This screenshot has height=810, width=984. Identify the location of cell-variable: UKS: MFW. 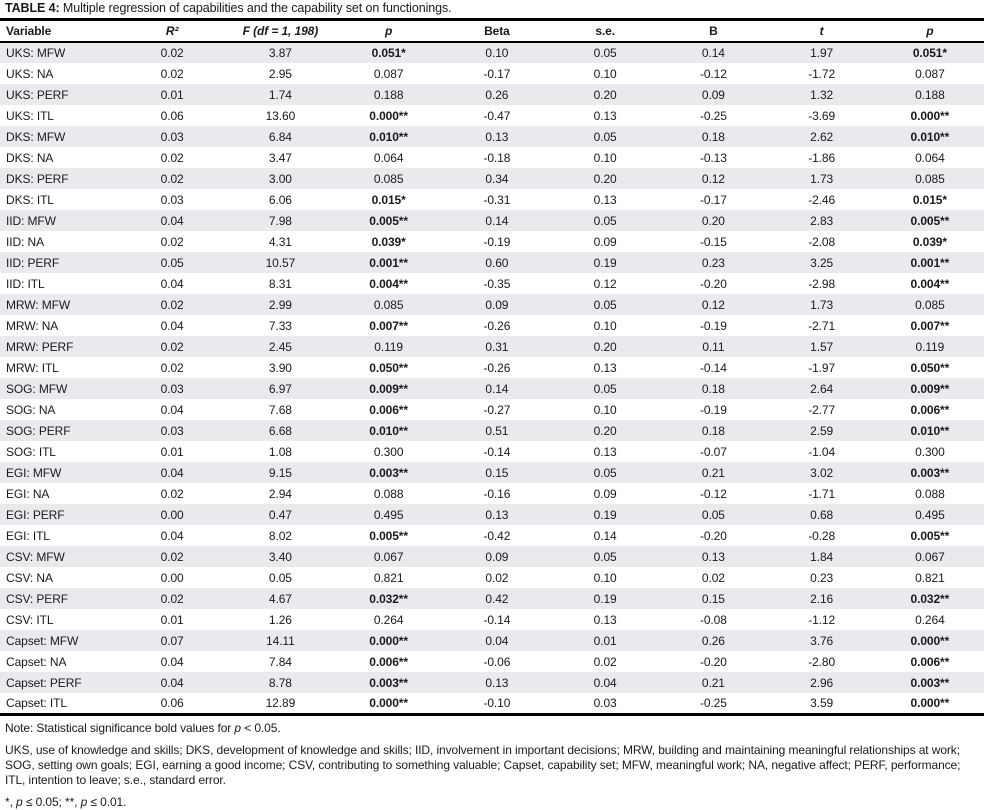
(36, 53).